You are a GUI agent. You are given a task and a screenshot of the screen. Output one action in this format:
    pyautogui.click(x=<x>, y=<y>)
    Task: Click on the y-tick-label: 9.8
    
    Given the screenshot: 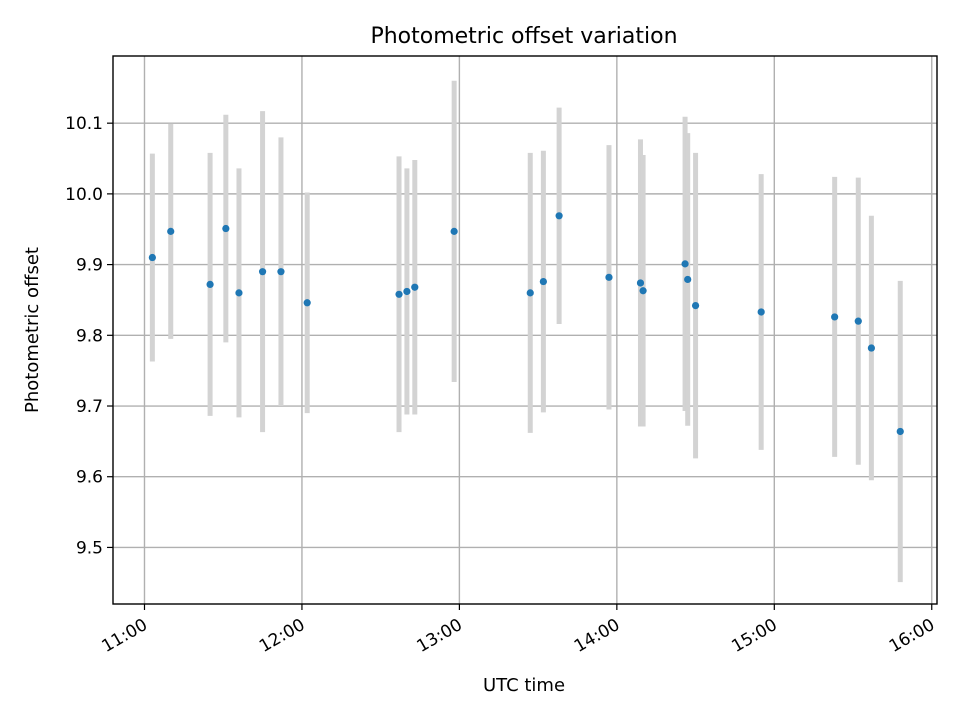 What is the action you would take?
    pyautogui.click(x=89, y=336)
    